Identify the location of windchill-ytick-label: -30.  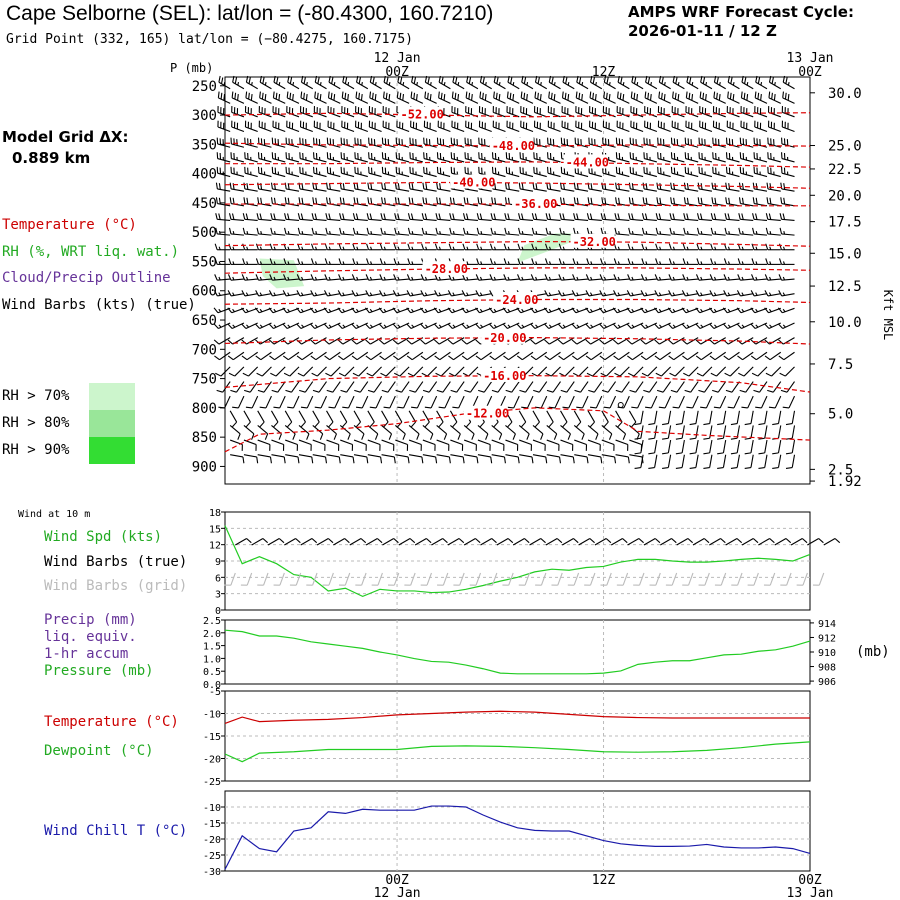
(212, 872).